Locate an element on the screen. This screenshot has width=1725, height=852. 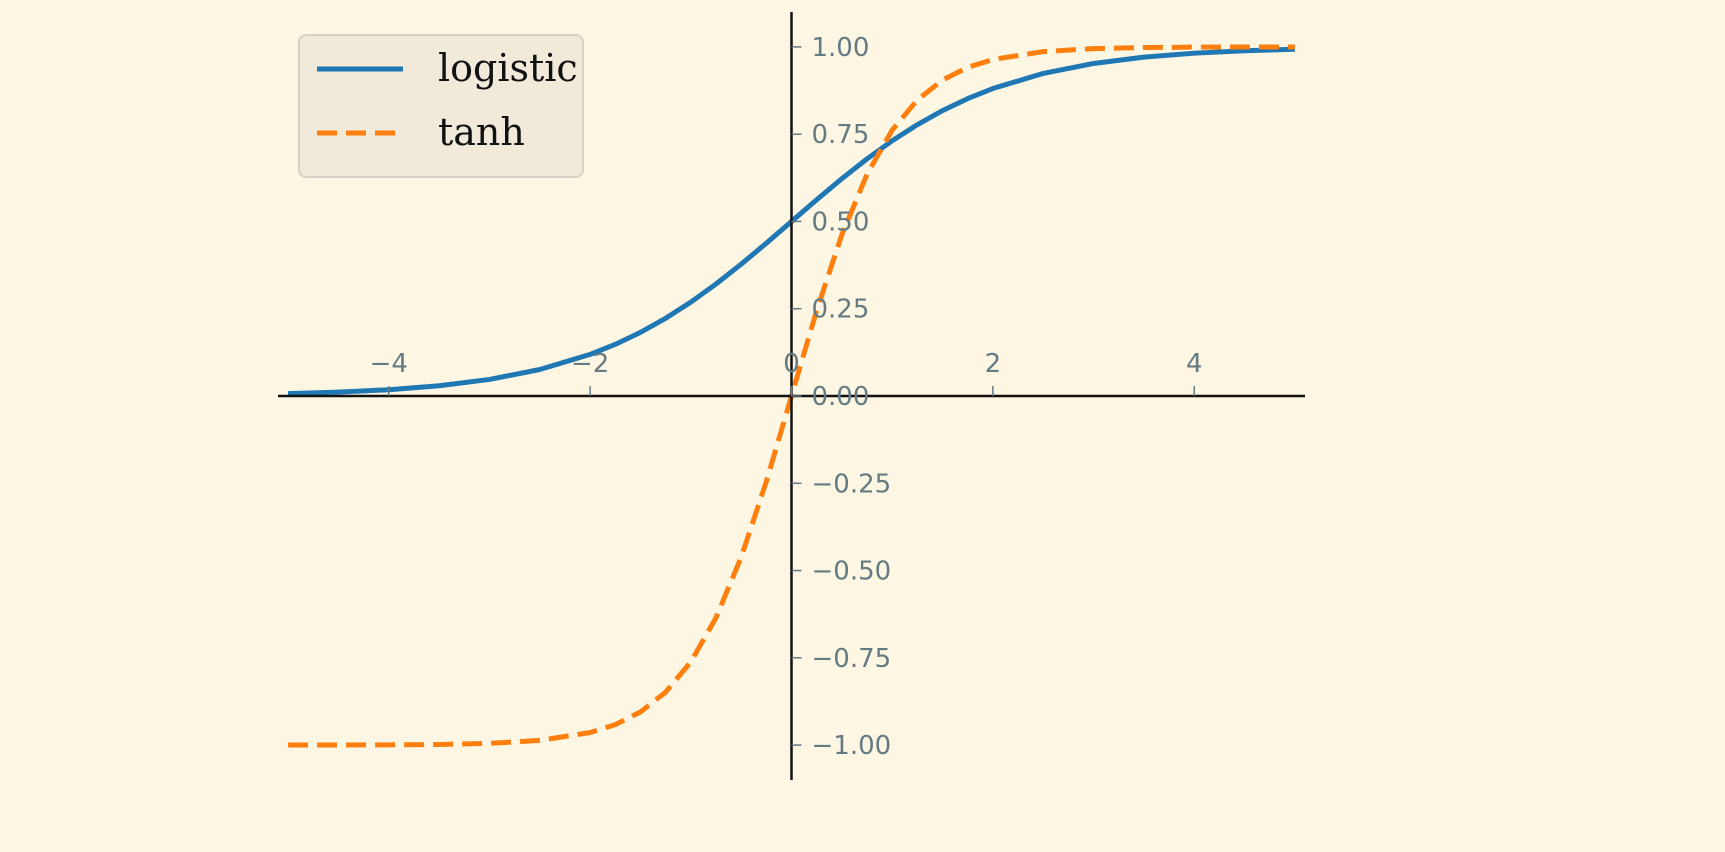
x-tick-label: 4 is located at coordinates (1194, 364).